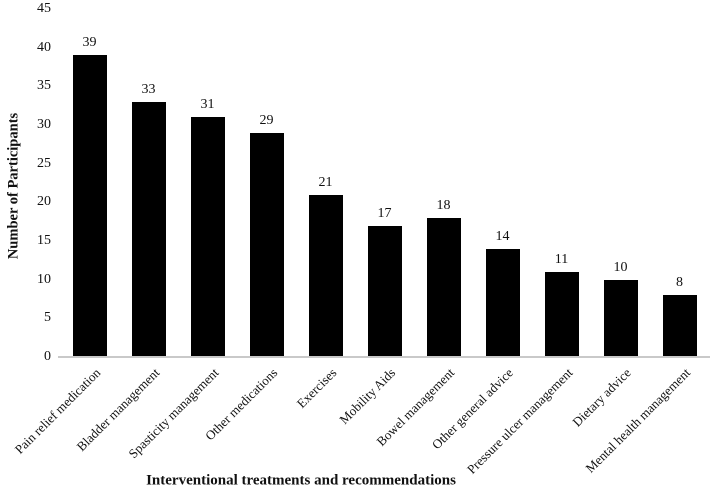 The image size is (713, 492). I want to click on y-tick-label: 40, so click(44, 47).